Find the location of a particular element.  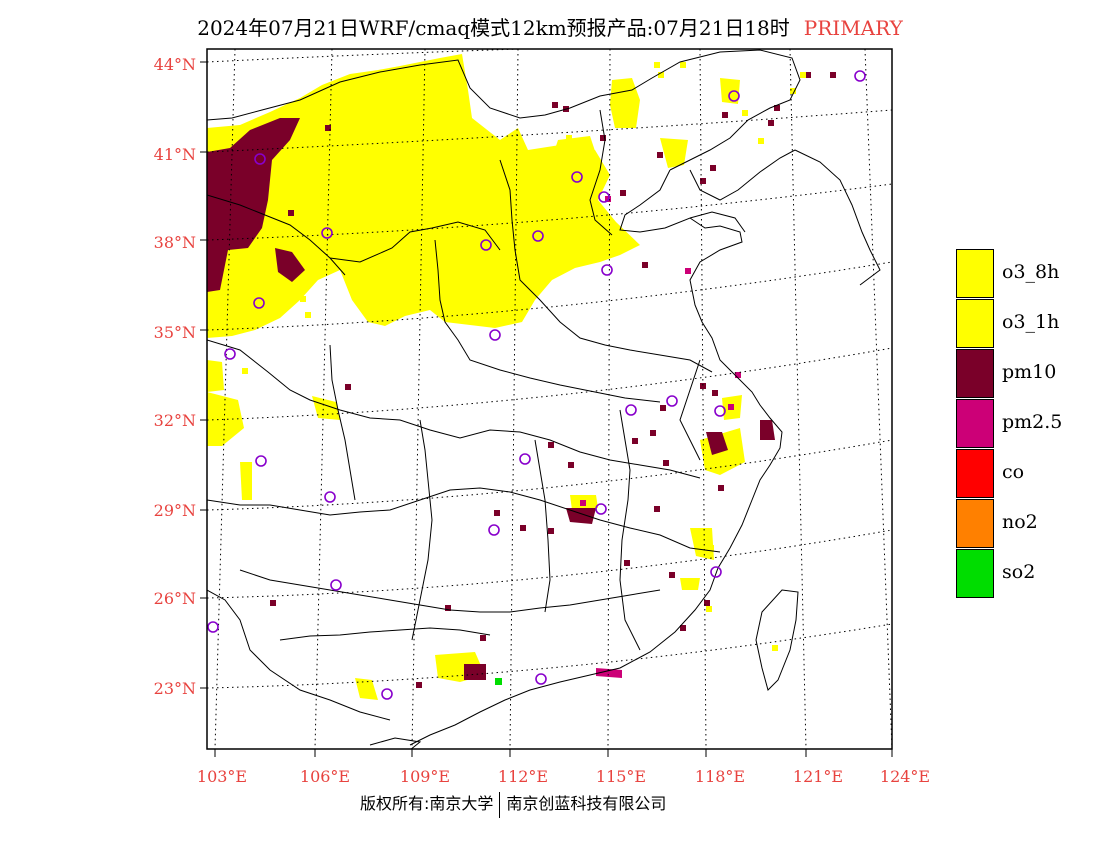

legend-item-pm25: pm2.5 is located at coordinates (1021, 424).